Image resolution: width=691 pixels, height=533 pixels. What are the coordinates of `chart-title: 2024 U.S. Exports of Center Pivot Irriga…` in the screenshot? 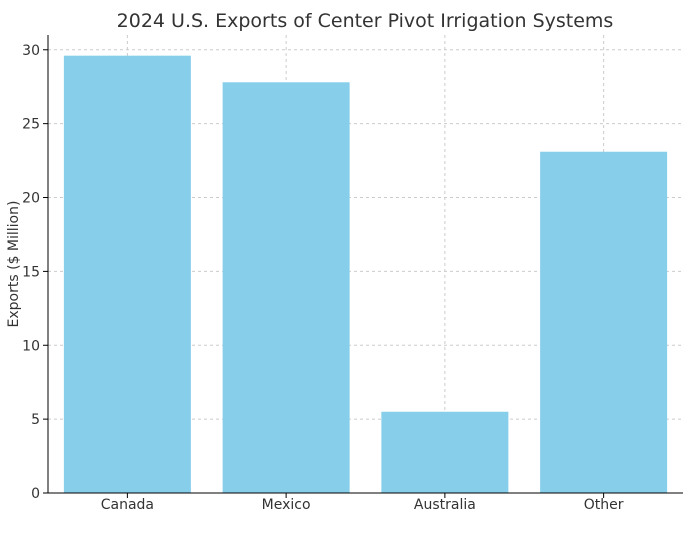 It's located at (365, 21).